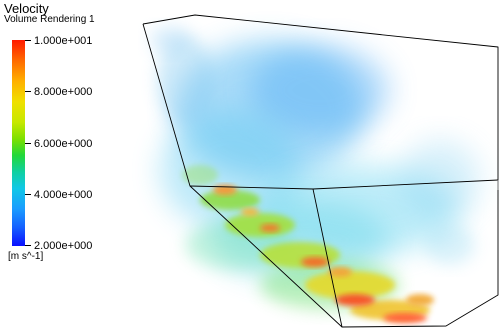  I want to click on legend-subtitle: Volume Rendering 1, so click(49, 19).